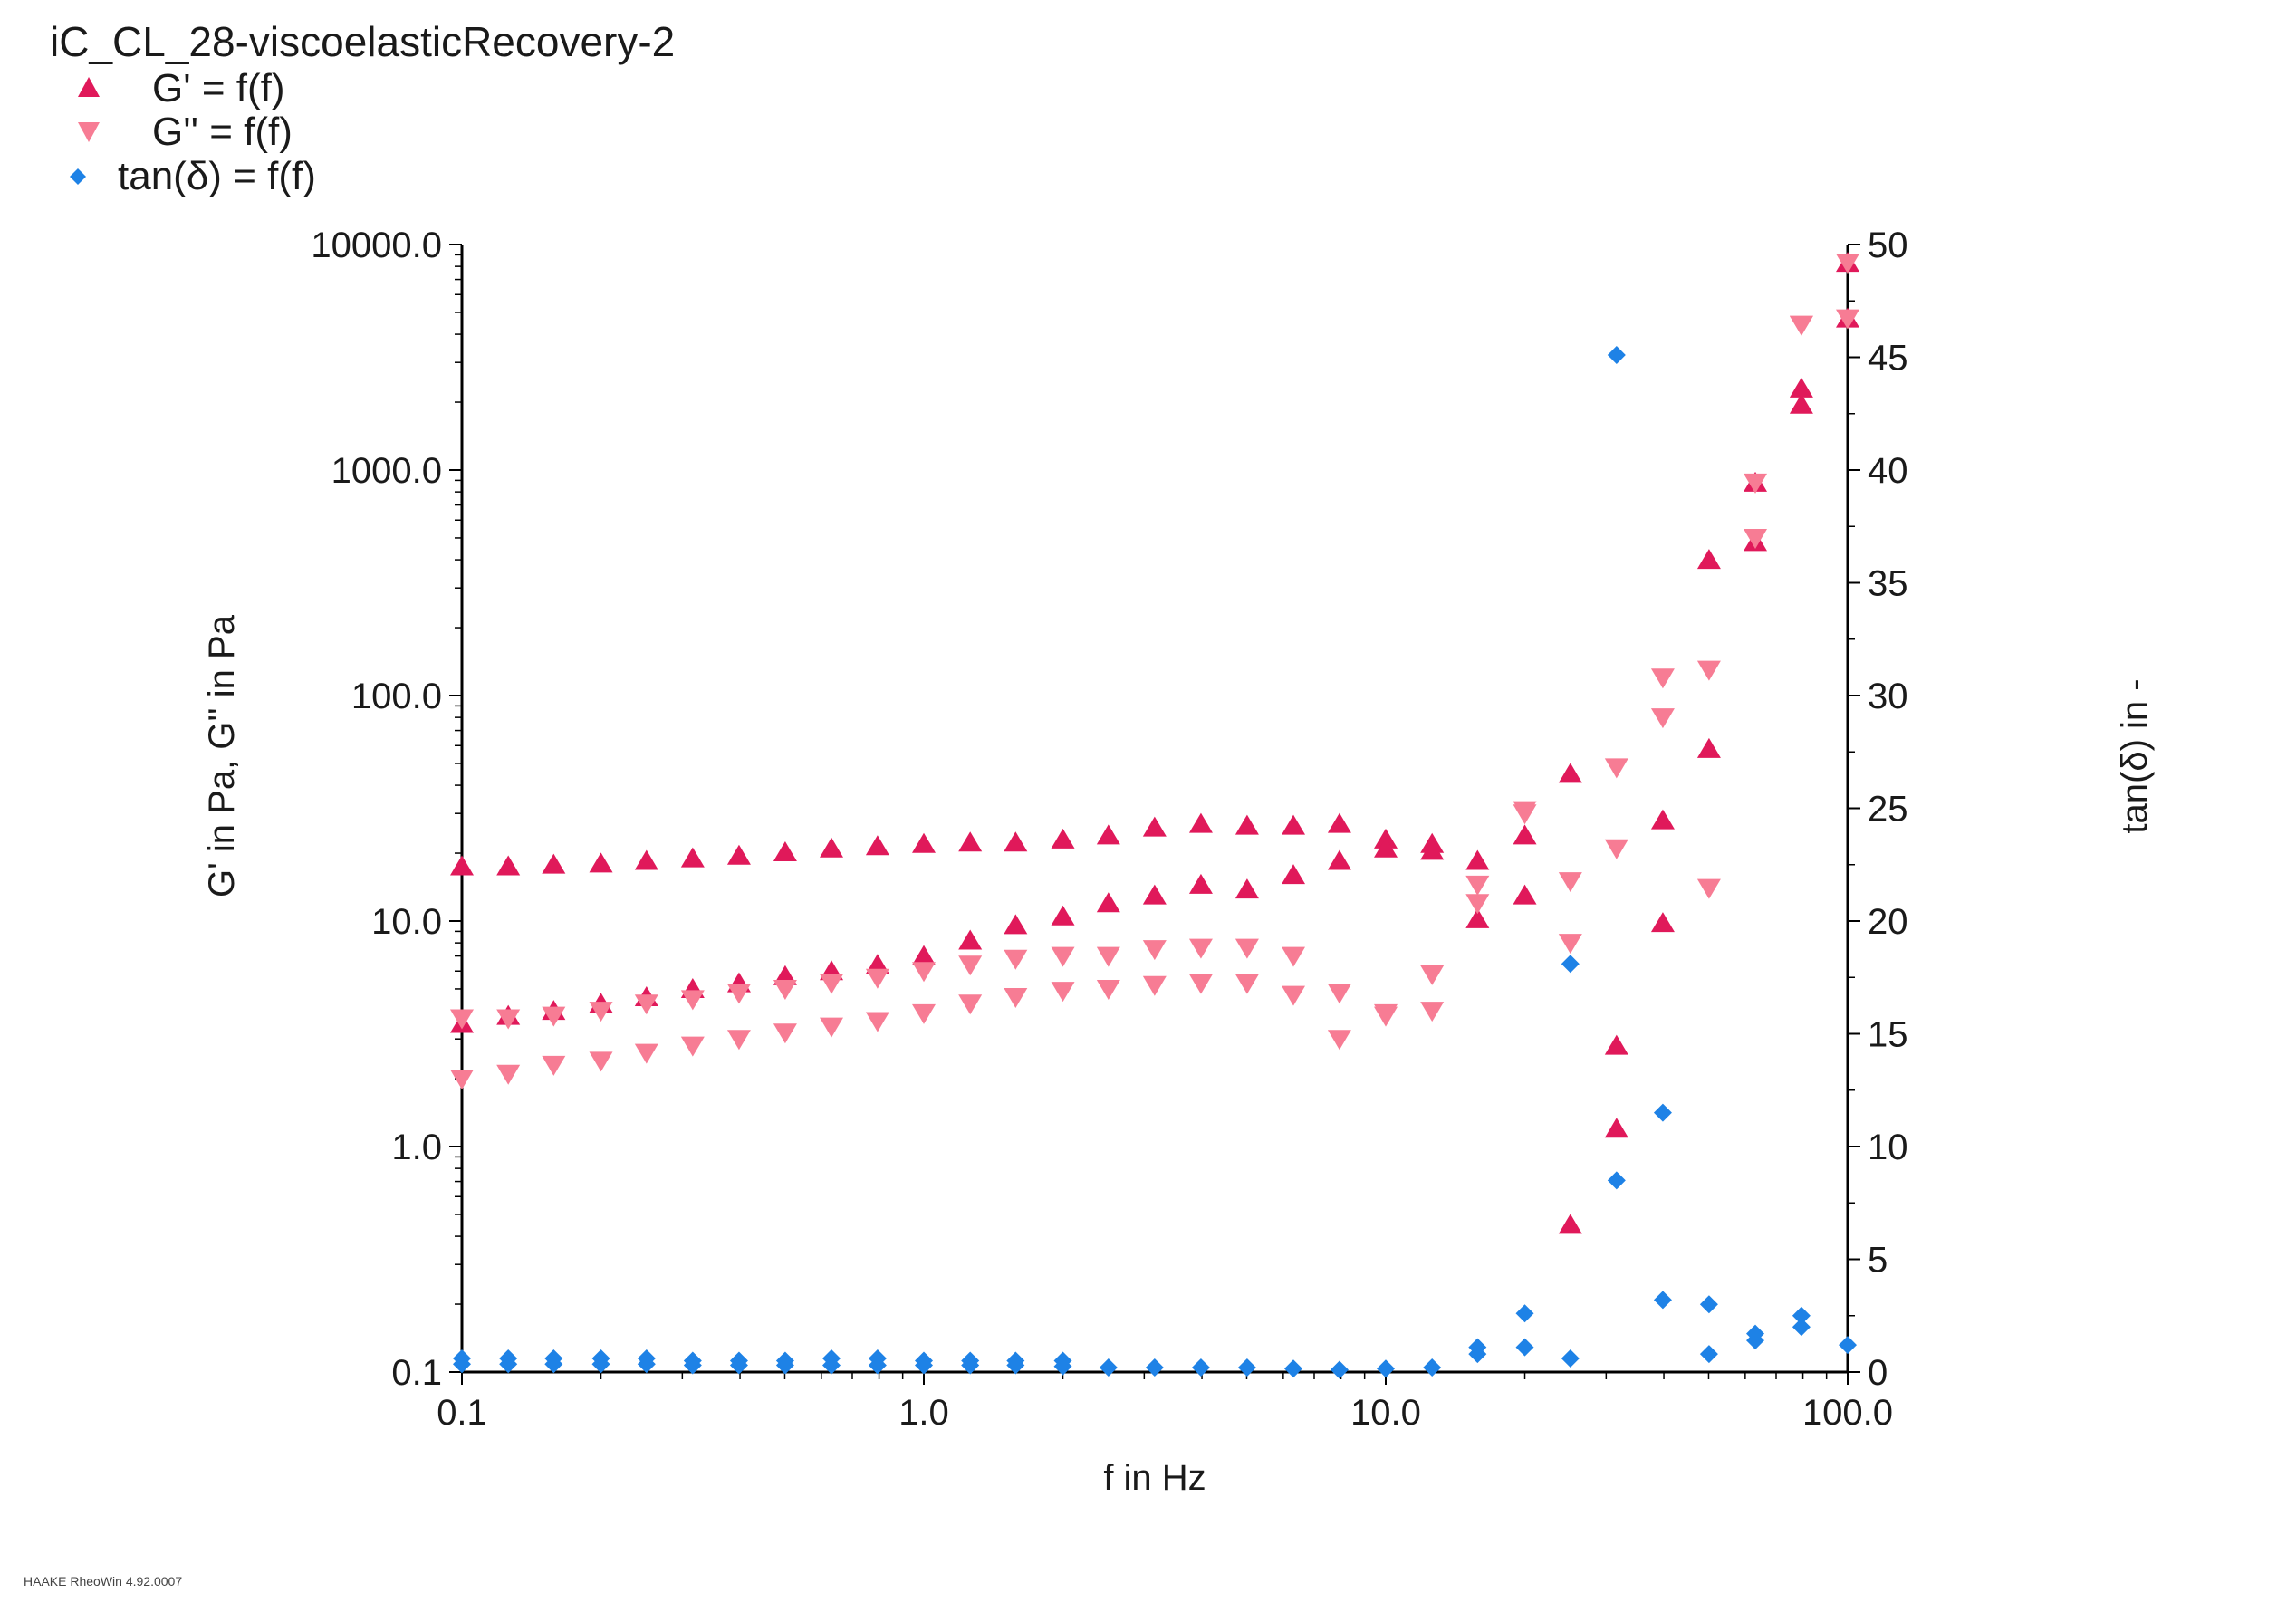  I want to click on diamond-marker-icon, so click(78, 177).